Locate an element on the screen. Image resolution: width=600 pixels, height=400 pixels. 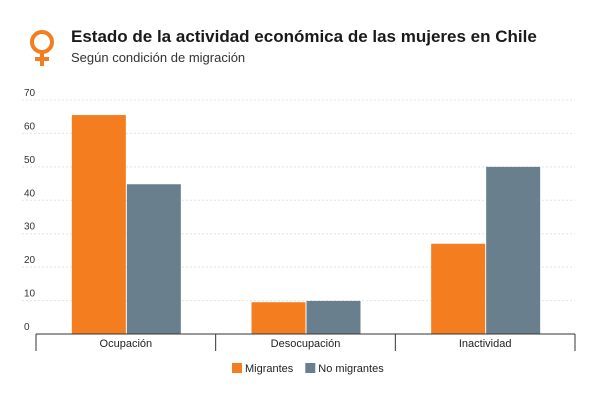
legend-label: Migrantes is located at coordinates (269, 369).